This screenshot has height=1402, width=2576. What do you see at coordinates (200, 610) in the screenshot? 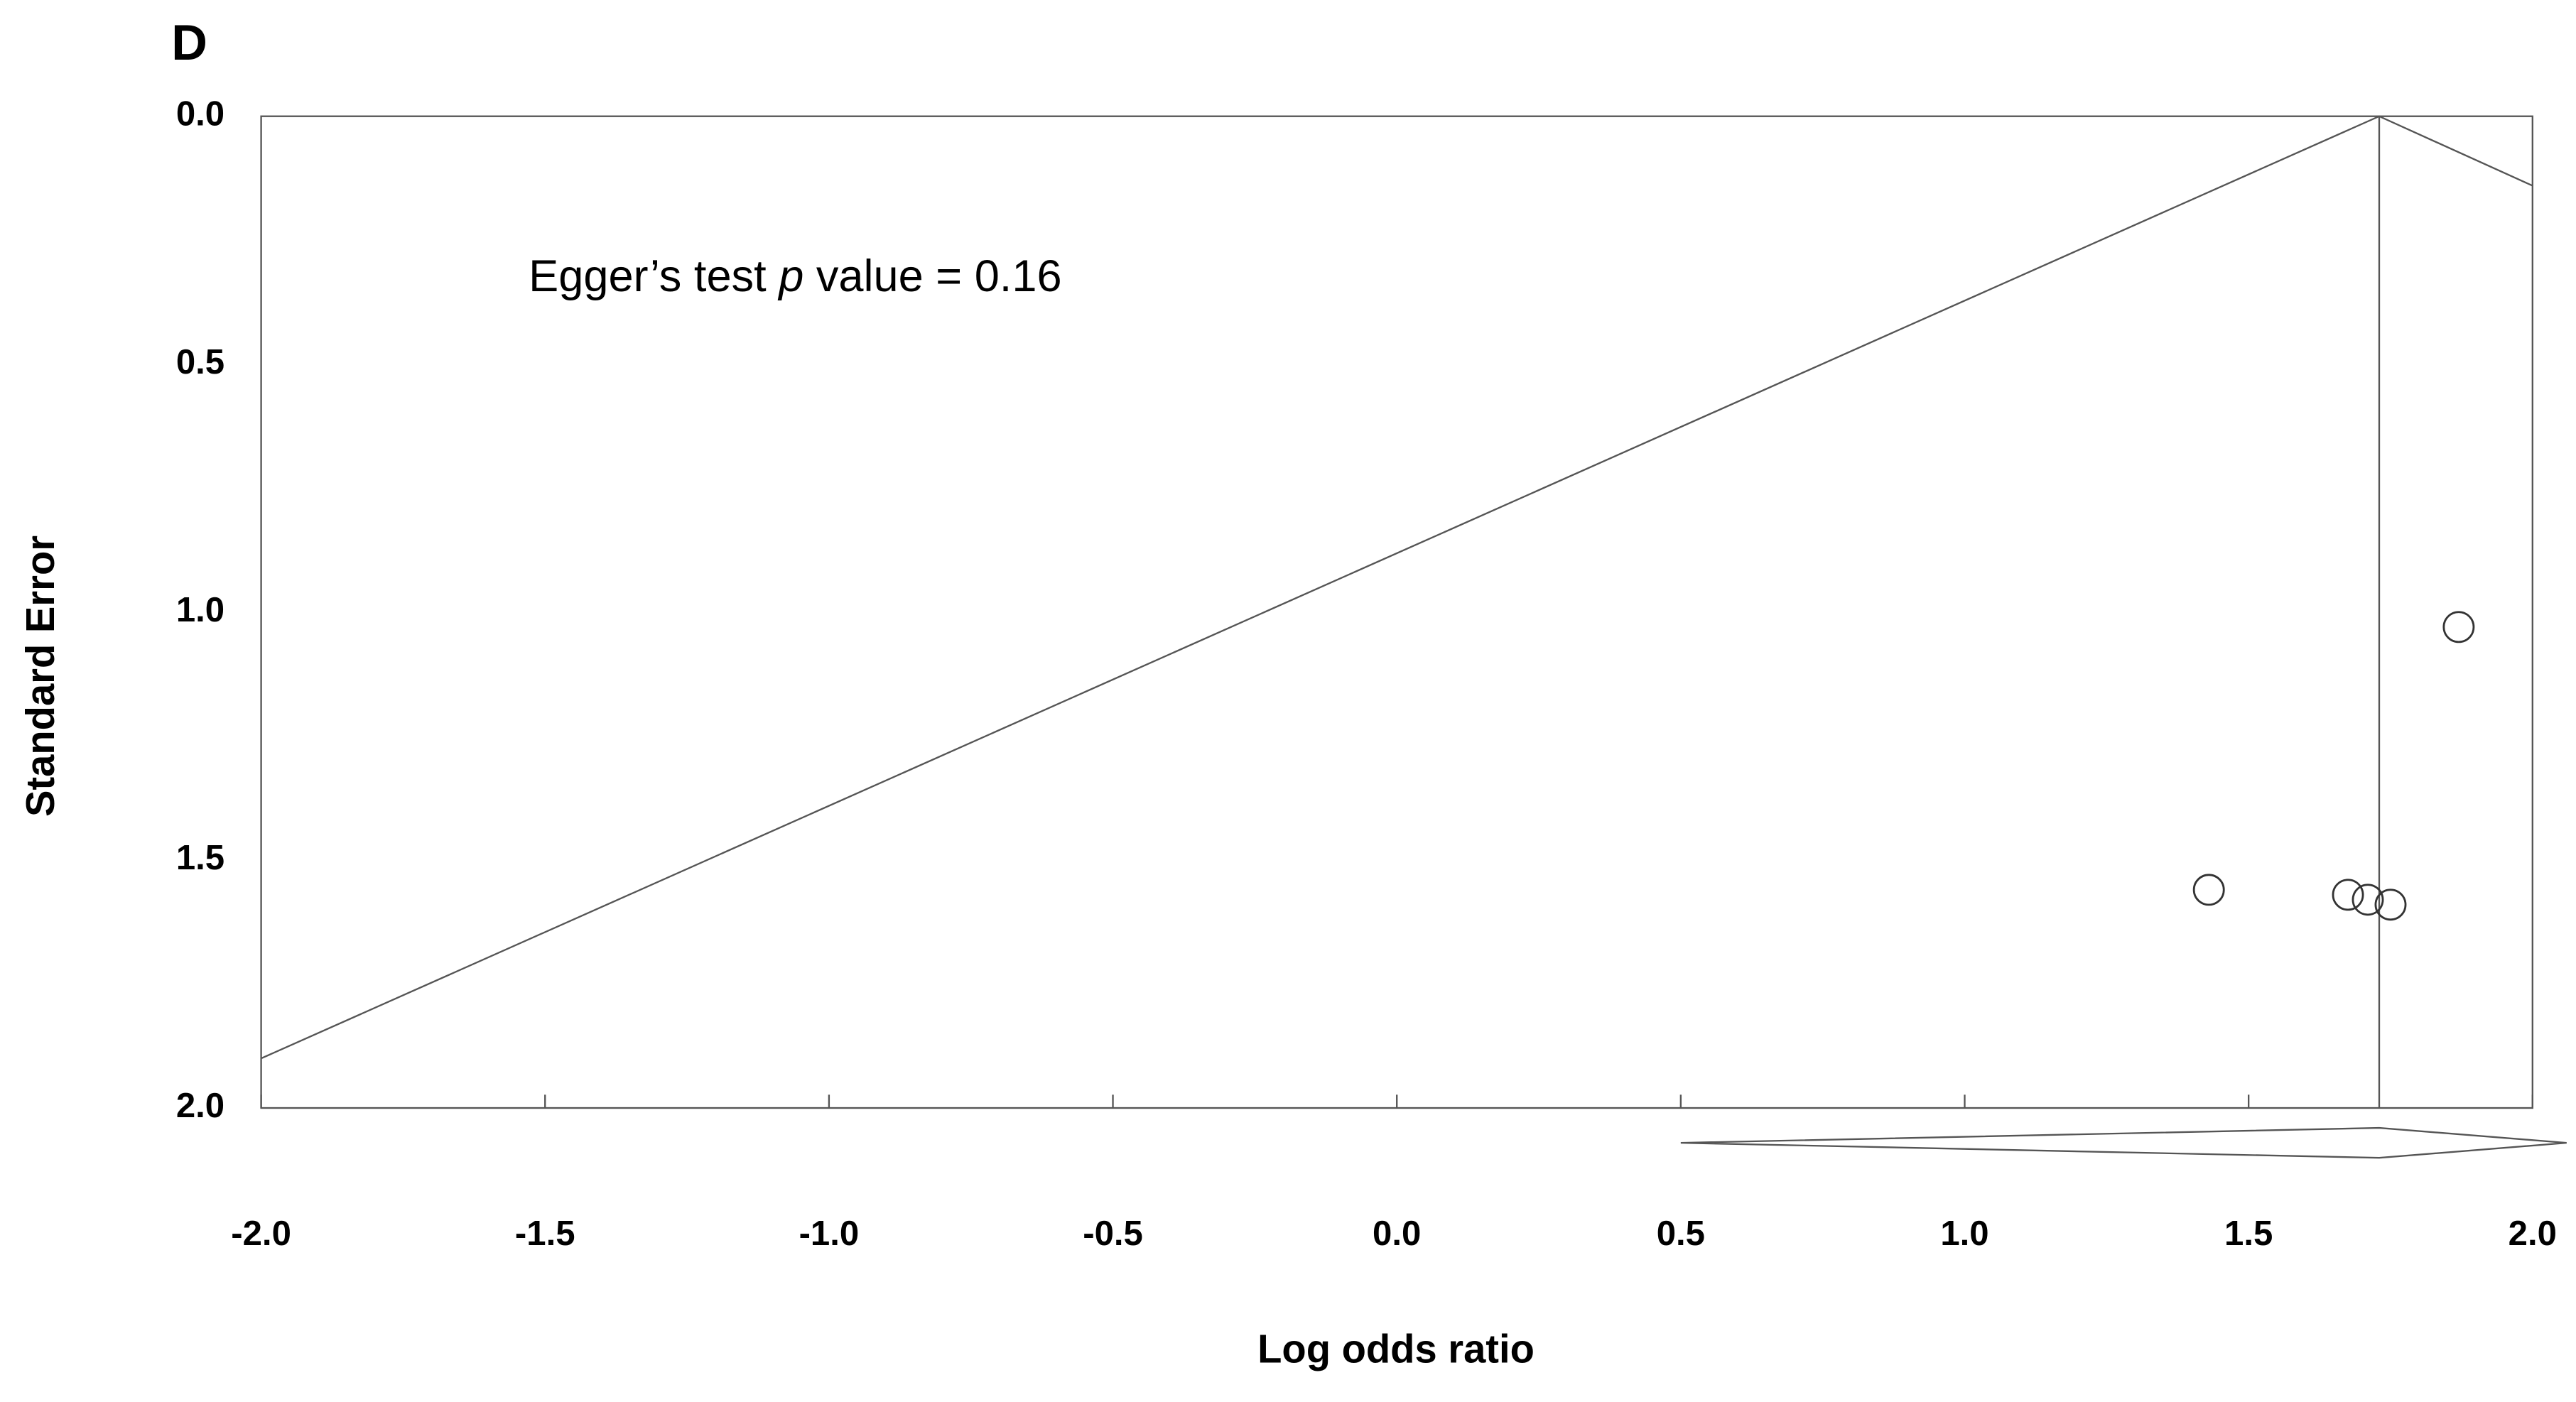
I see `y-tick-label: 1.0` at bounding box center [200, 610].